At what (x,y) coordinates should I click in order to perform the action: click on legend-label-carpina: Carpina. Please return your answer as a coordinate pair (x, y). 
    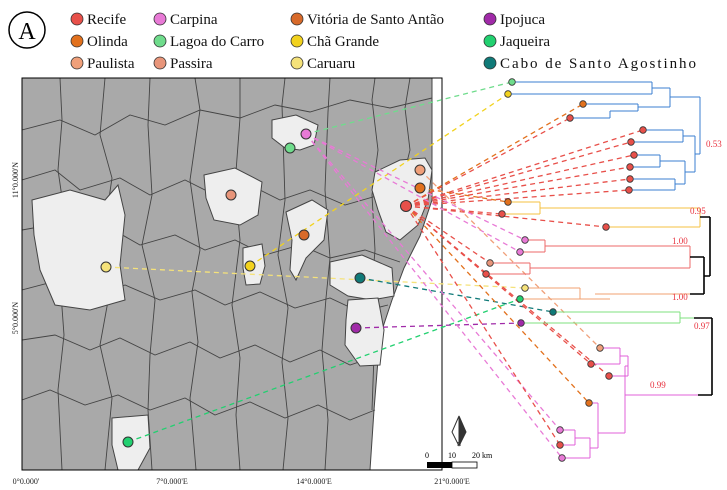
    Looking at the image, I should click on (194, 20).